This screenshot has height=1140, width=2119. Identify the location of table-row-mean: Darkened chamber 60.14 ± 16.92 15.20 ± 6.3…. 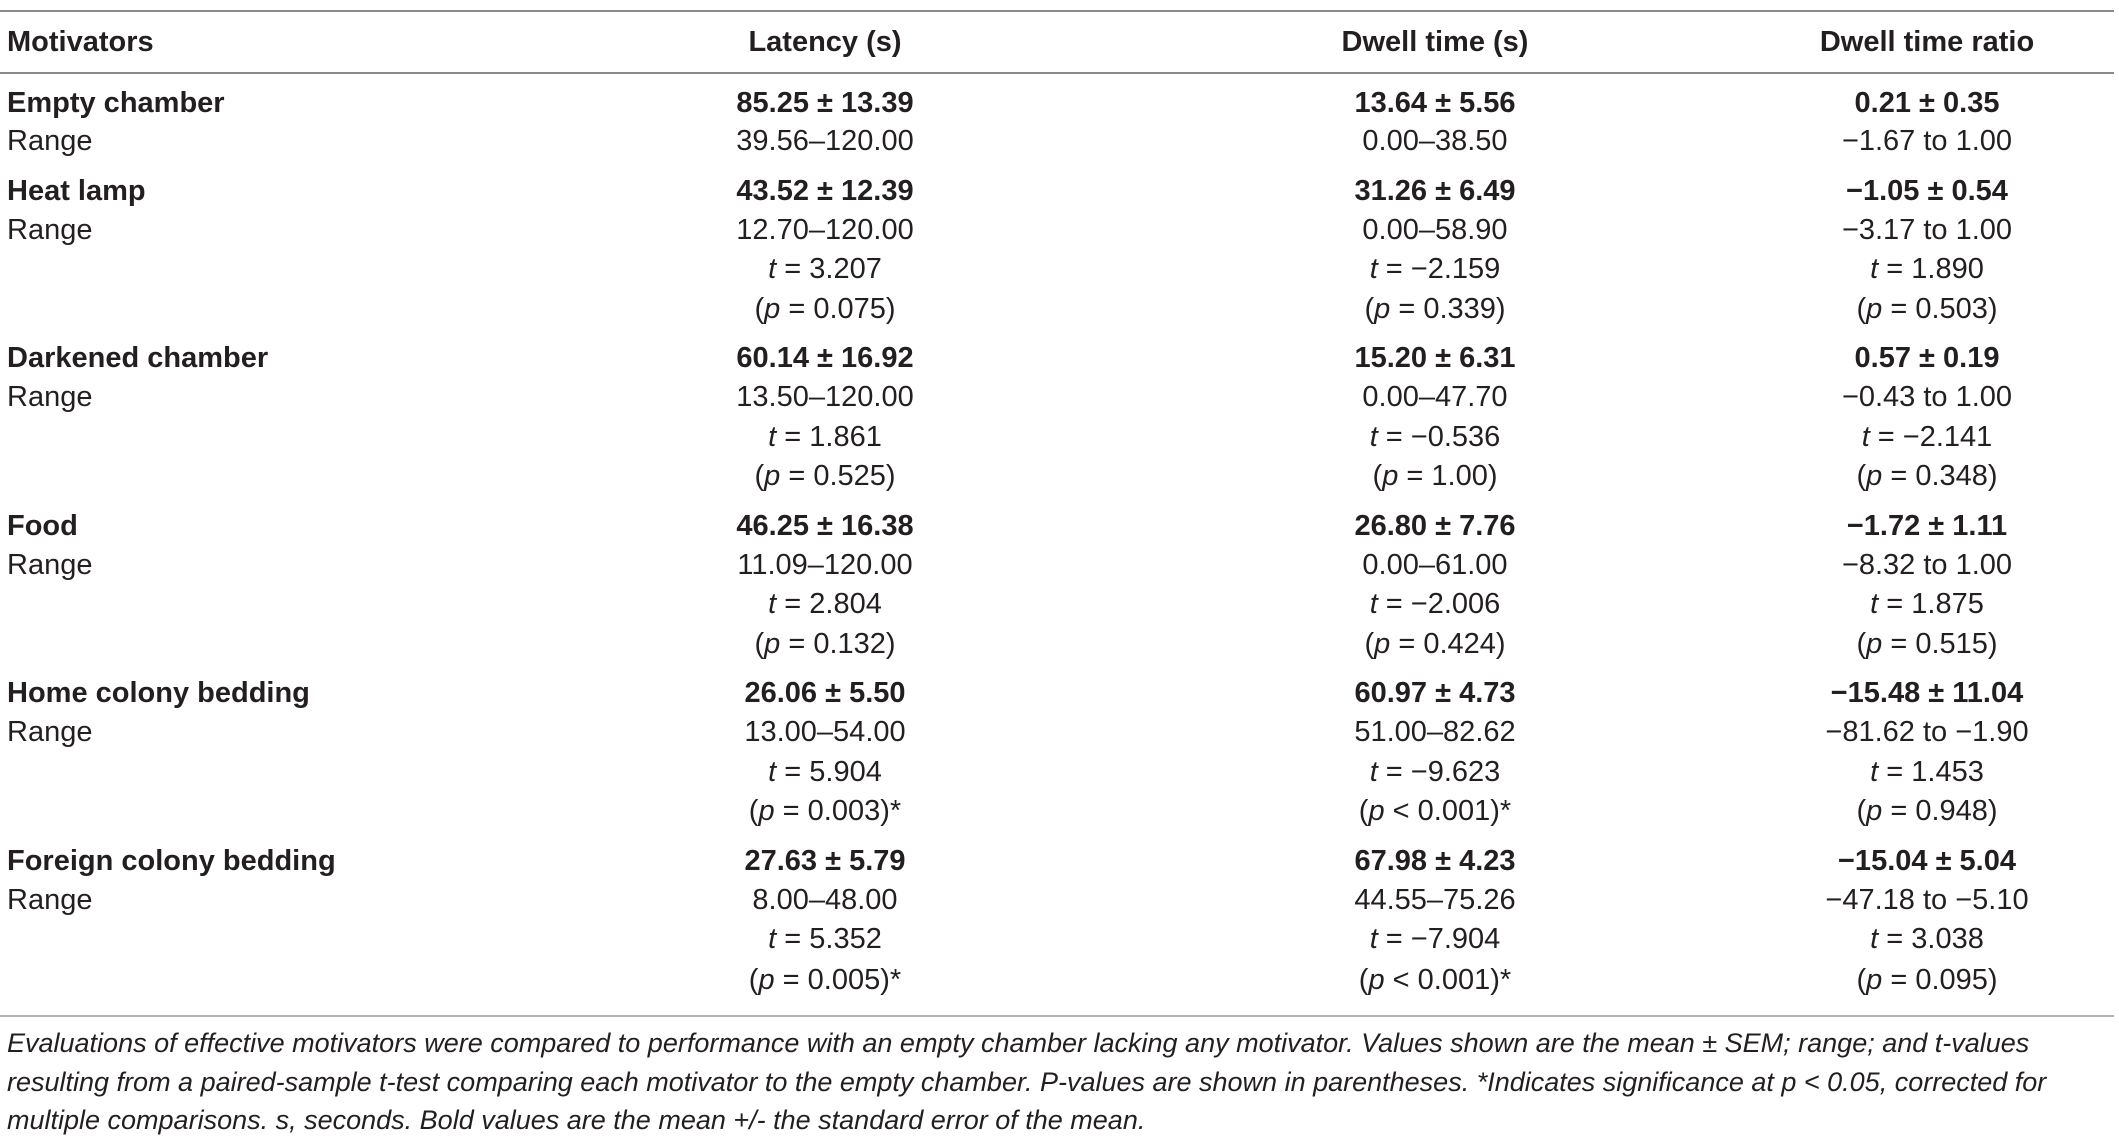
(1057, 353).